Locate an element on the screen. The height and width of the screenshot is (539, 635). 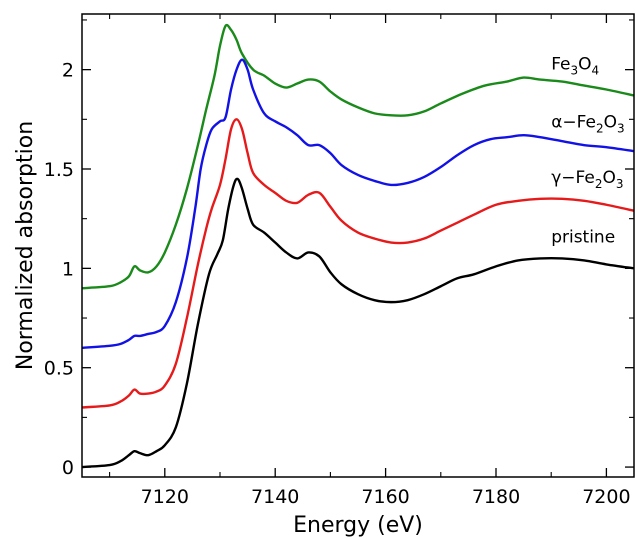
y-tick-label: 2 is located at coordinates (68, 71).